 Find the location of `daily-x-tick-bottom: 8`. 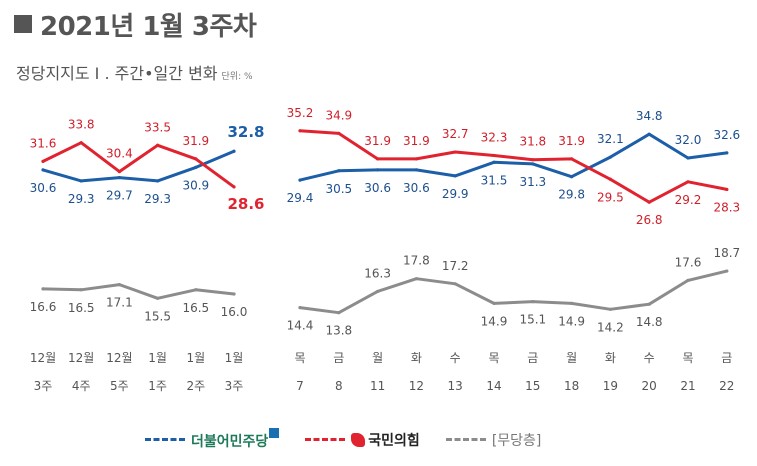

daily-x-tick-bottom: 8 is located at coordinates (339, 386).